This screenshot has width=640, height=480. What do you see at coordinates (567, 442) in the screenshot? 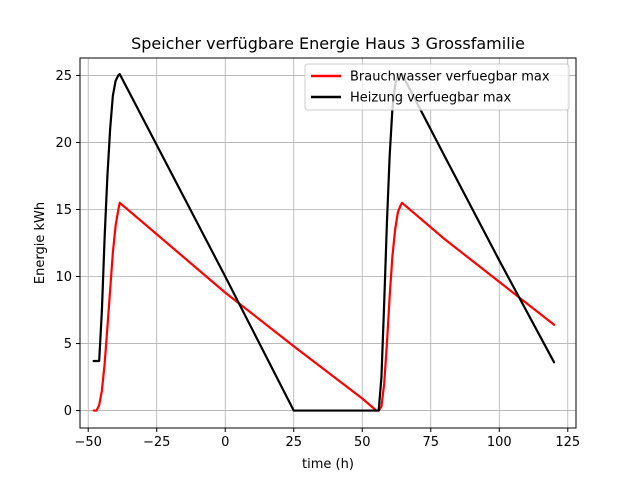
I see `x-tick-label: 125` at bounding box center [567, 442].